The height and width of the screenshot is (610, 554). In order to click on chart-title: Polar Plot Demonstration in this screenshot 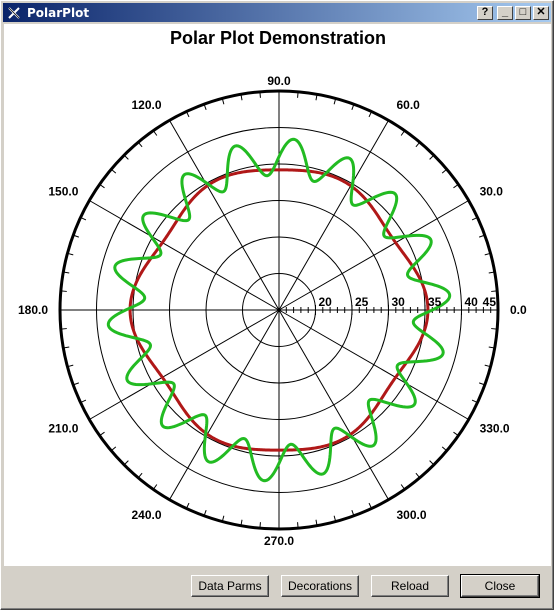, I will do `click(278, 38)`.